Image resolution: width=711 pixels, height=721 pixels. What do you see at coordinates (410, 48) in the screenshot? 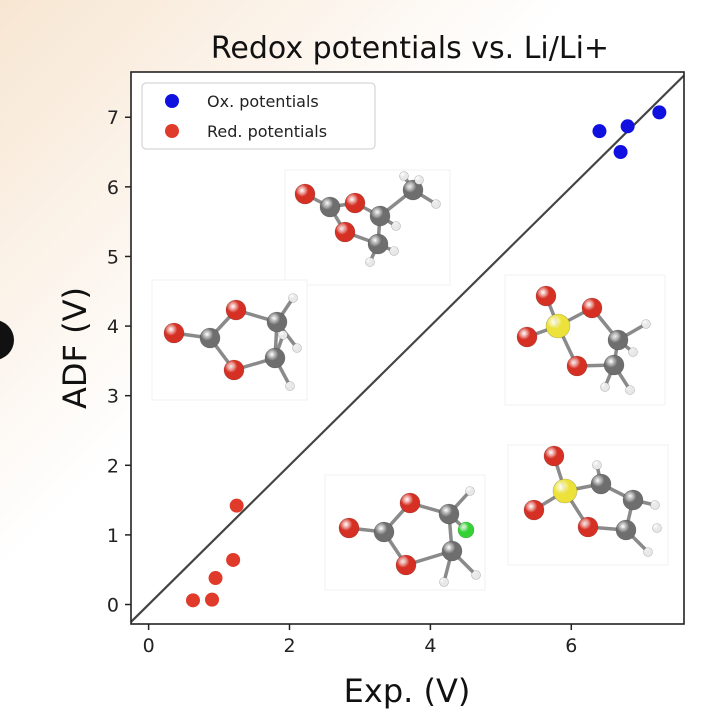
I see `chart-title: Redox potentials vs. Li/Li+` at bounding box center [410, 48].